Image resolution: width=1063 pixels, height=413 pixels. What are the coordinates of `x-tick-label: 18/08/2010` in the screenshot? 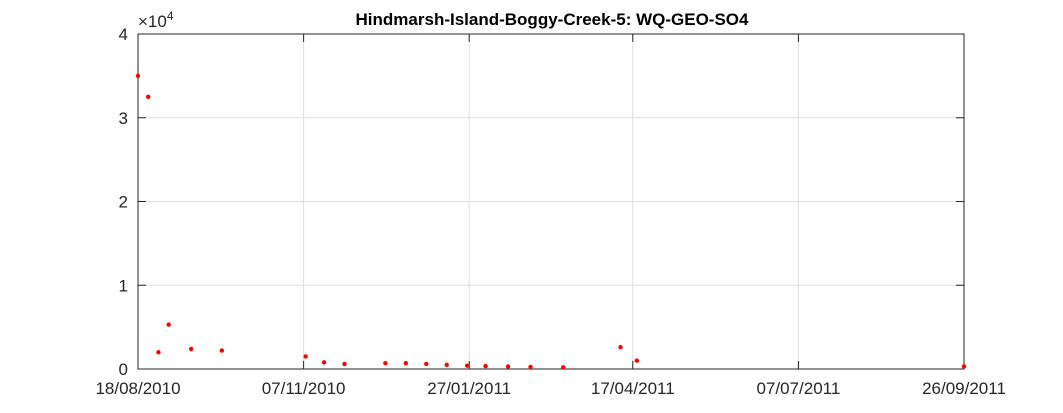 It's located at (137, 388).